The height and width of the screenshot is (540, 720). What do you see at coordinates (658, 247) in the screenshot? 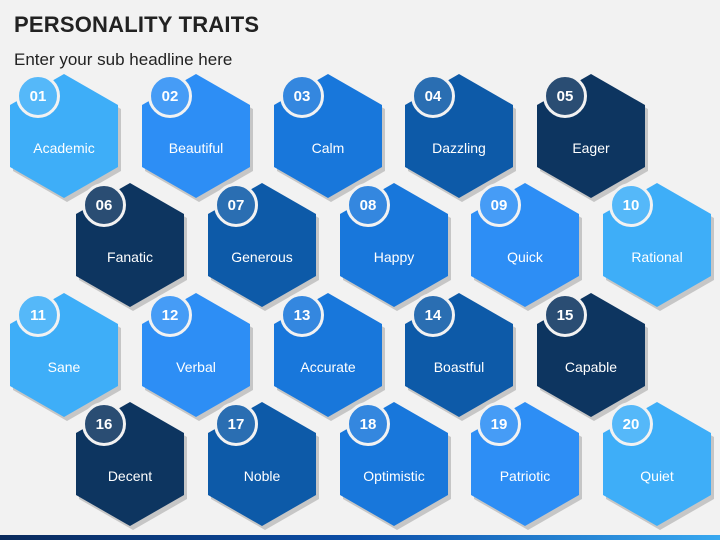
I see `trait-tile: Rational 10` at bounding box center [658, 247].